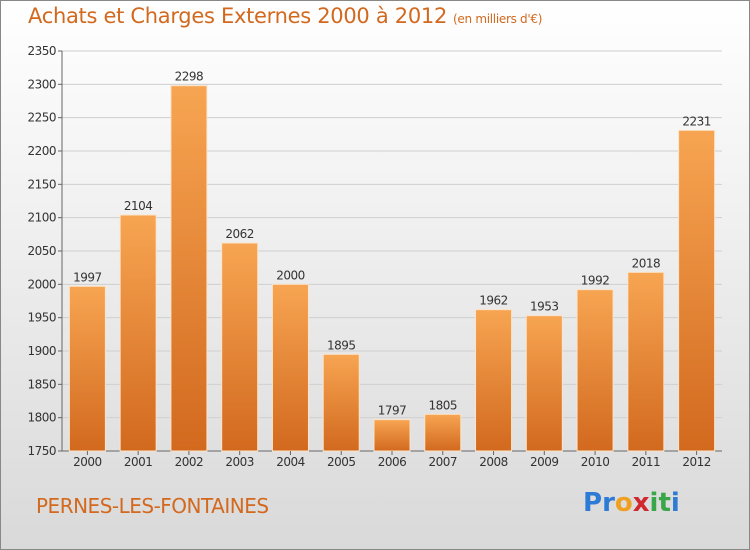 The height and width of the screenshot is (550, 750). I want to click on bar-2005, so click(341, 402).